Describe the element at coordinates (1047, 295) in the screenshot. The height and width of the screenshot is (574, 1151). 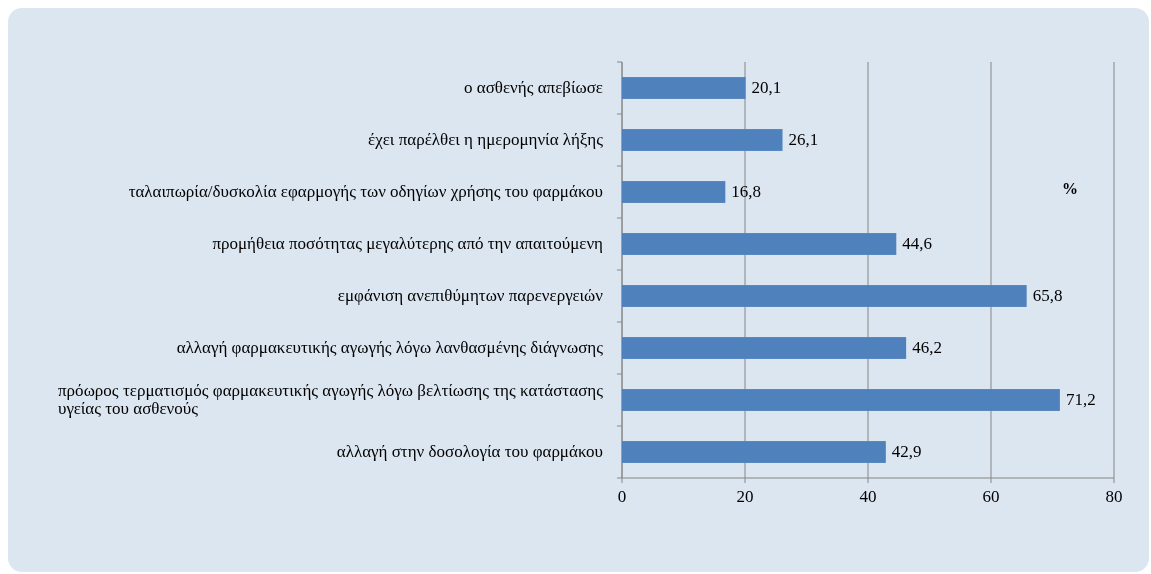
I see `data-label: 65,8` at that location.